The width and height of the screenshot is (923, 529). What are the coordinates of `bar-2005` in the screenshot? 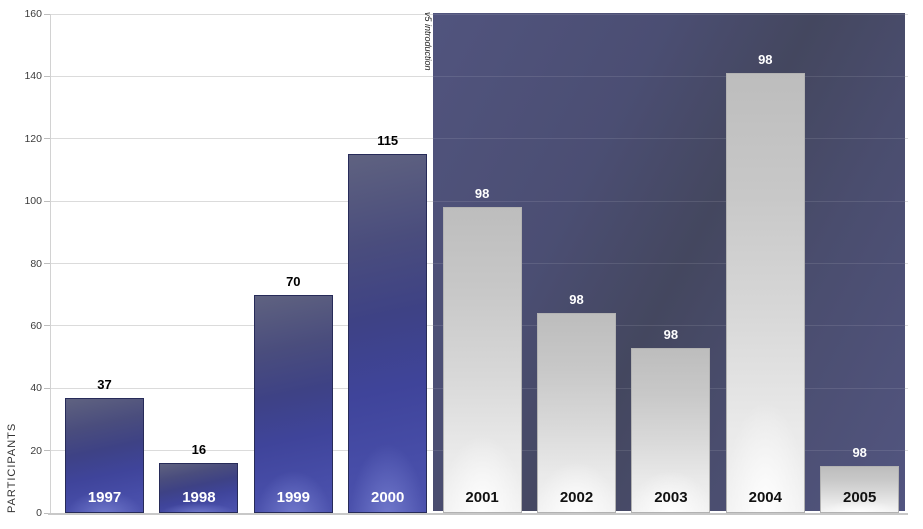 It's located at (860, 489).